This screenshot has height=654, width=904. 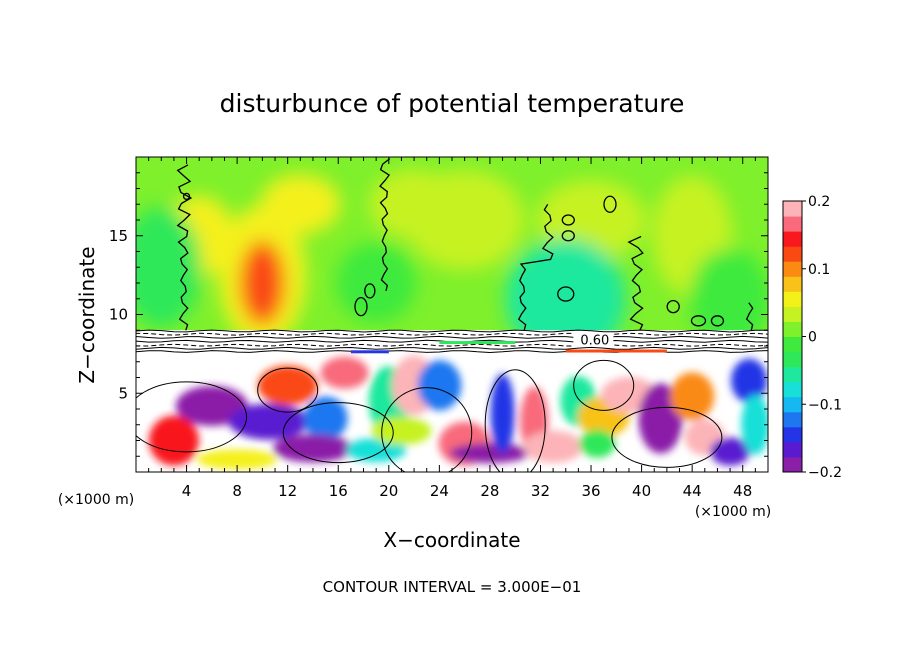 I want to click on contour-label-box, so click(x=593, y=339).